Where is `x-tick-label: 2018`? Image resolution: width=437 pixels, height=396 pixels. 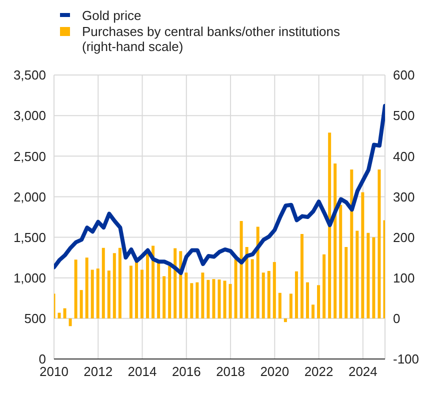 x-tick-label: 2018 is located at coordinates (230, 372).